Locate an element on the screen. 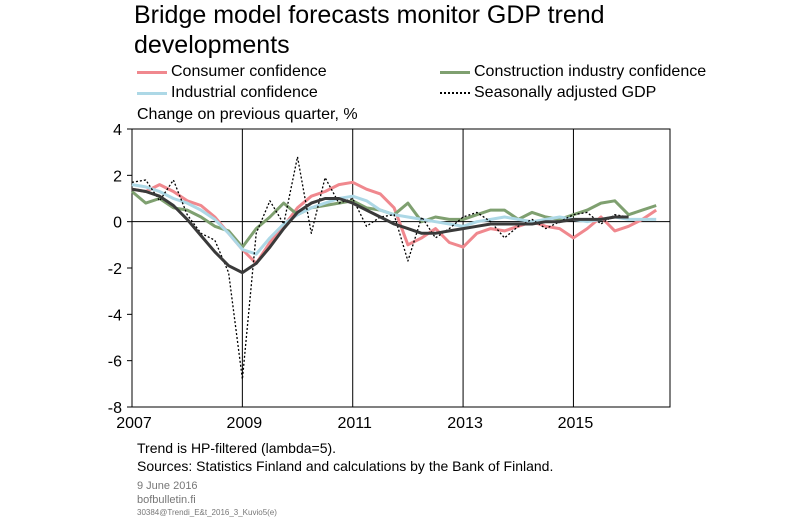  legend-label-construction: Construction industry confidence is located at coordinates (590, 71).